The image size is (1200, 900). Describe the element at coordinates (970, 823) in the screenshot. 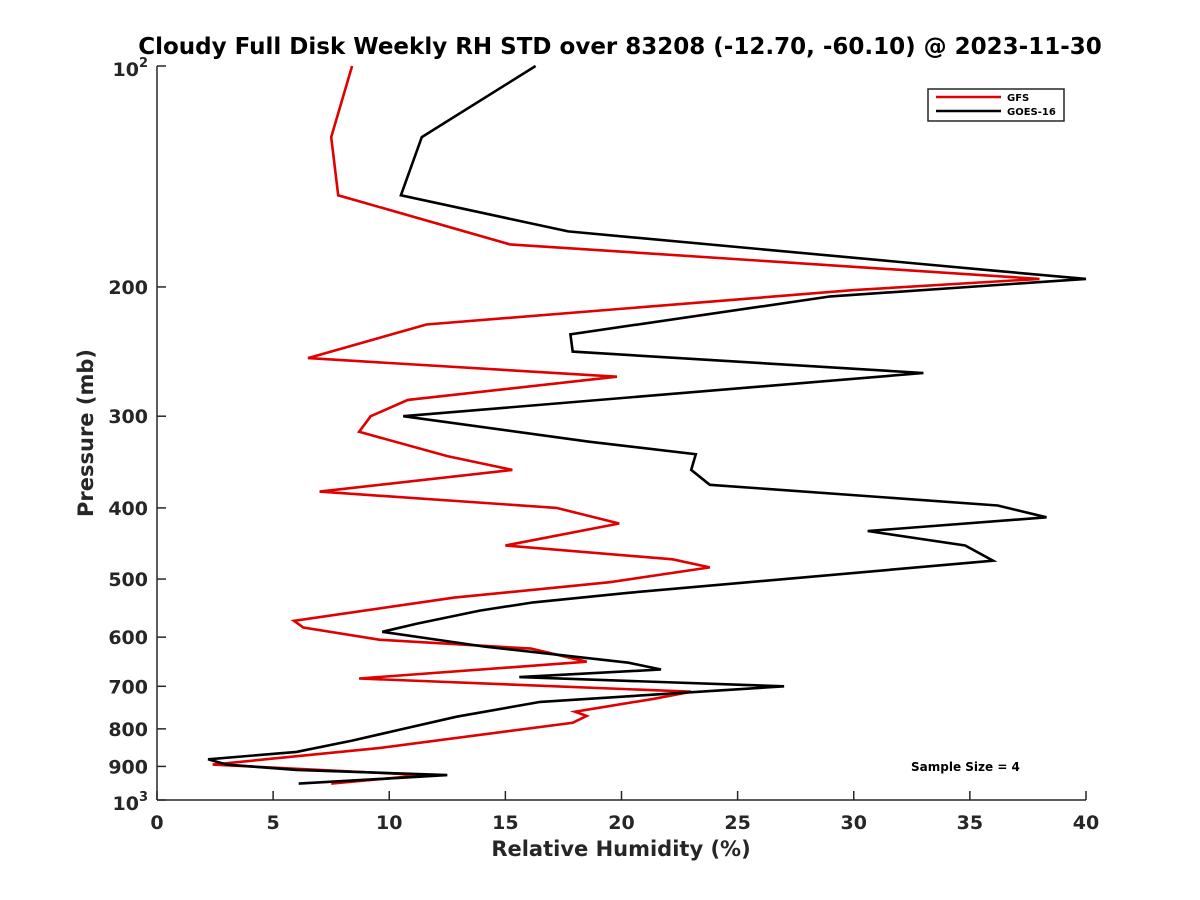

I see `x-tick-label: 35` at that location.